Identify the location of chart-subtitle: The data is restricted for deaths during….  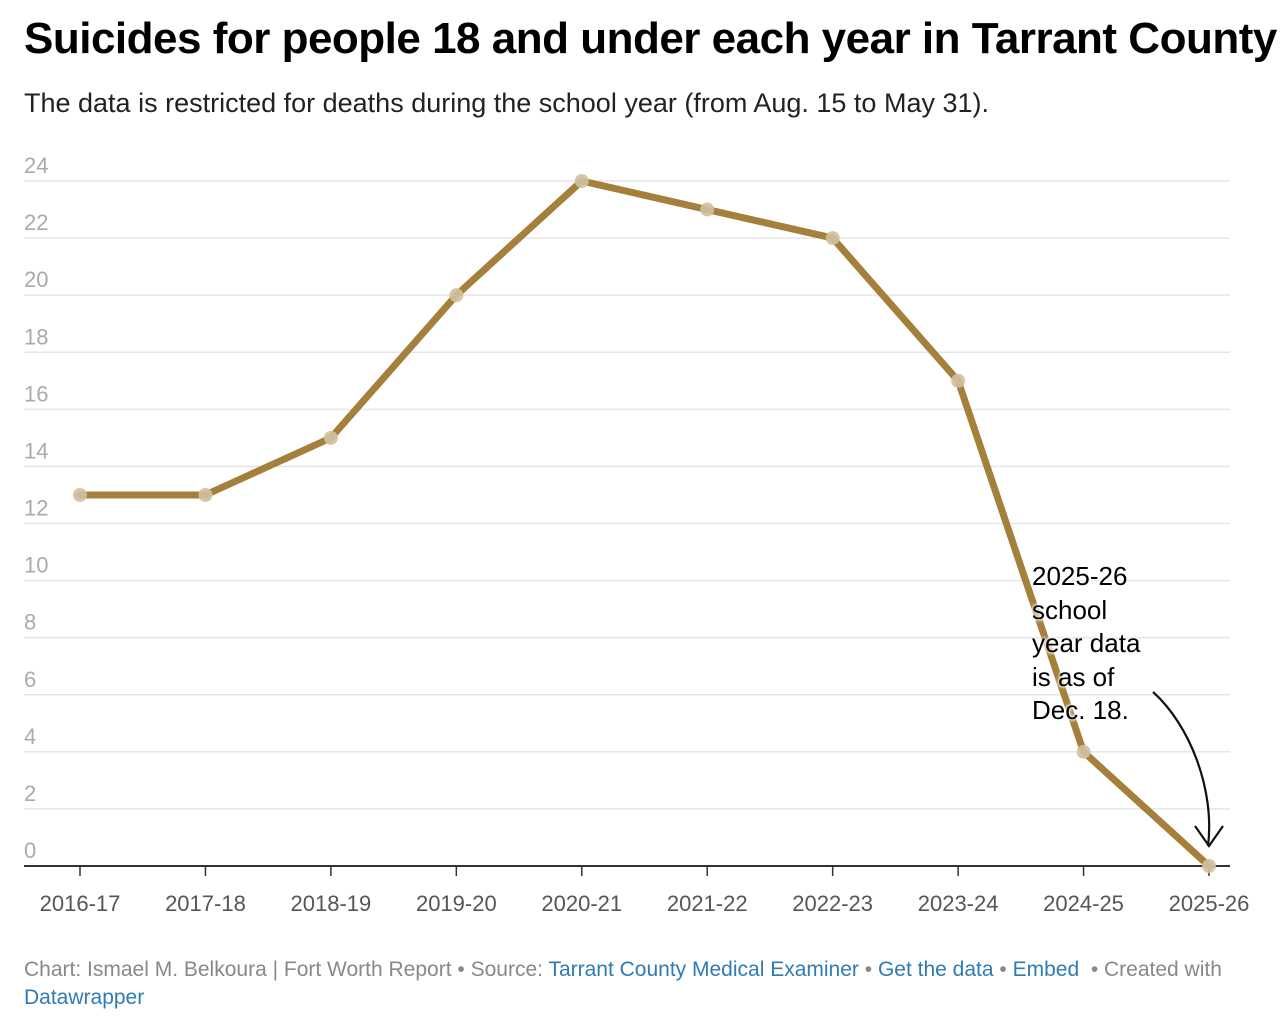
(506, 103).